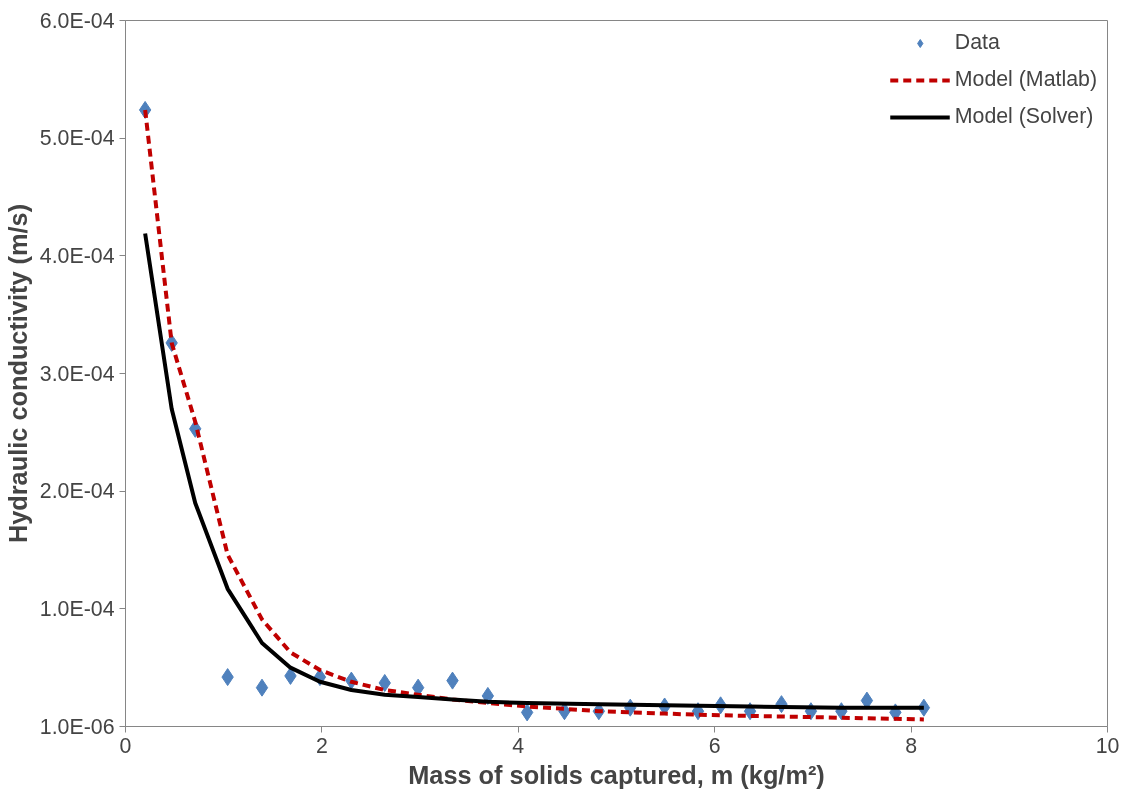  I want to click on y-tick-label: 5.0E-04, so click(77, 138).